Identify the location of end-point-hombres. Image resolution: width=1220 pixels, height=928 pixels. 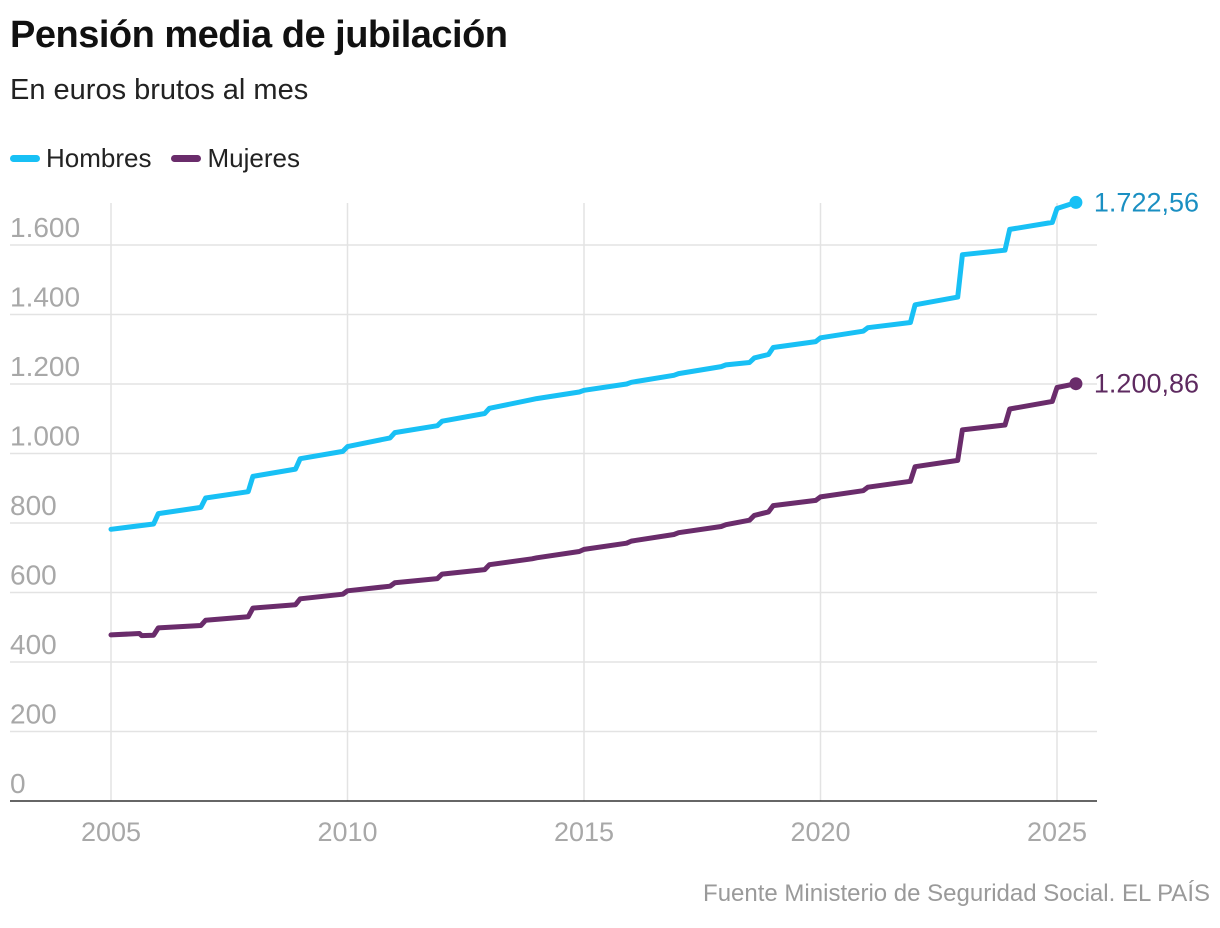
(1076, 202).